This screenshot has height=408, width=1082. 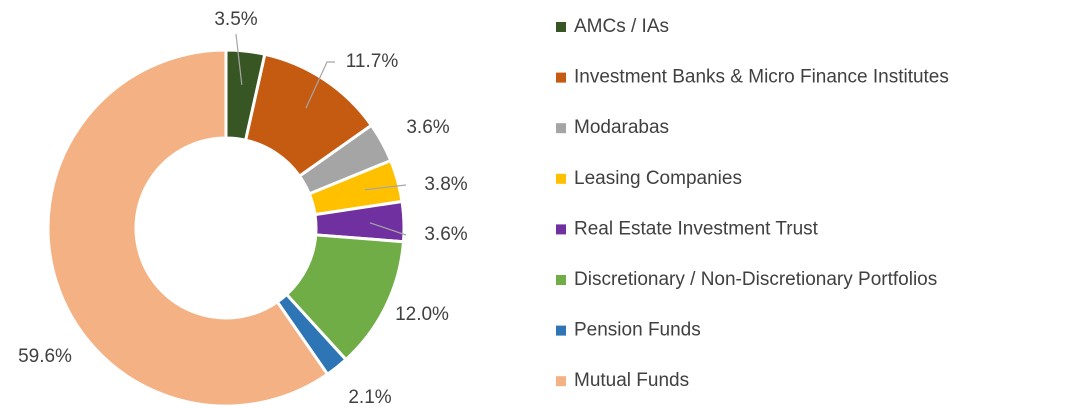 What do you see at coordinates (235, 19) in the screenshot?
I see `data-label: 3.5%` at bounding box center [235, 19].